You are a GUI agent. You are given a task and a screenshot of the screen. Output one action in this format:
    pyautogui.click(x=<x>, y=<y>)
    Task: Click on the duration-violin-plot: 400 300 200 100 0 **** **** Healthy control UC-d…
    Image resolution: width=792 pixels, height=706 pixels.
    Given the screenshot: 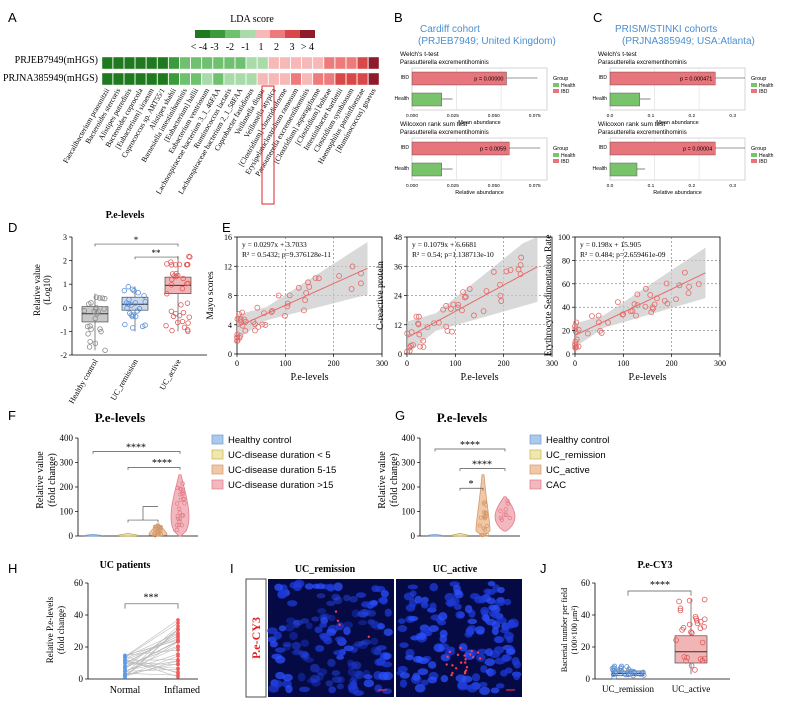 What is the action you would take?
    pyautogui.click(x=198, y=487)
    